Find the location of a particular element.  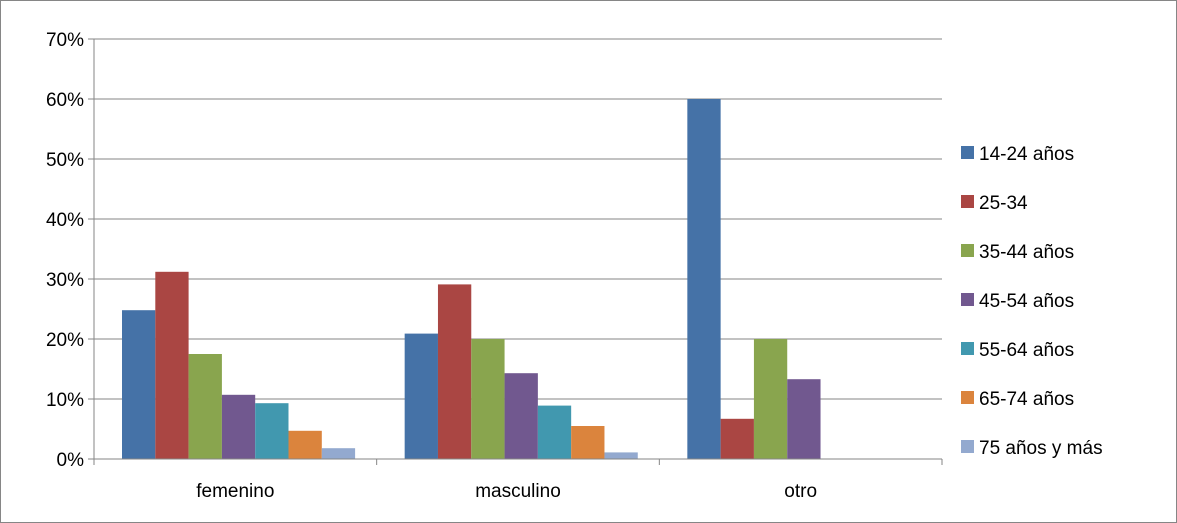

y-tick-label: 0% is located at coordinates (71, 460).